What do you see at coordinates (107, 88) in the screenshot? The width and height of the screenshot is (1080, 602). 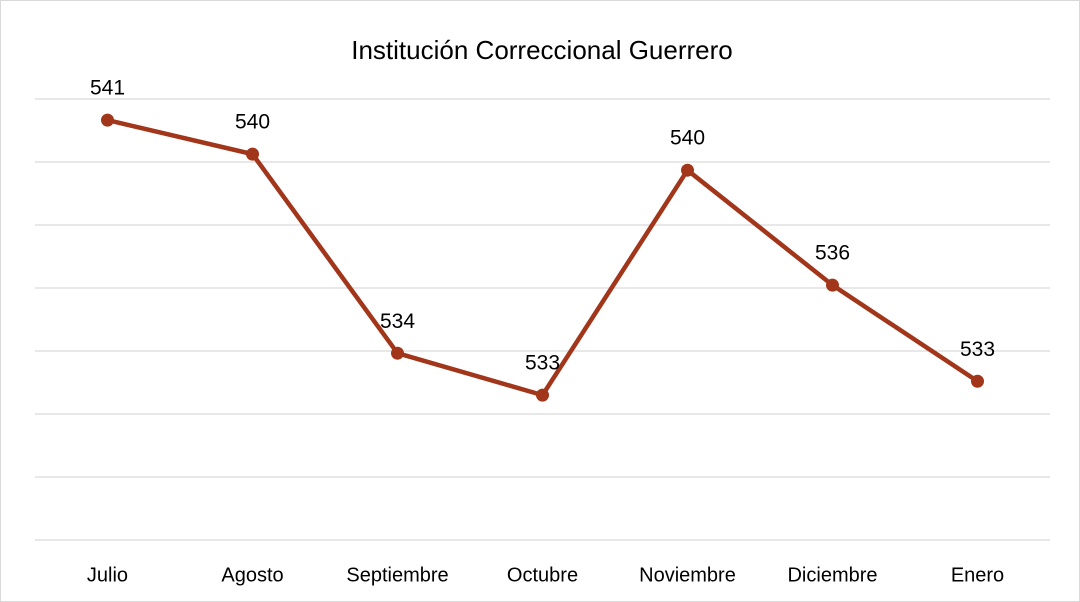 I see `data-label: 541` at bounding box center [107, 88].